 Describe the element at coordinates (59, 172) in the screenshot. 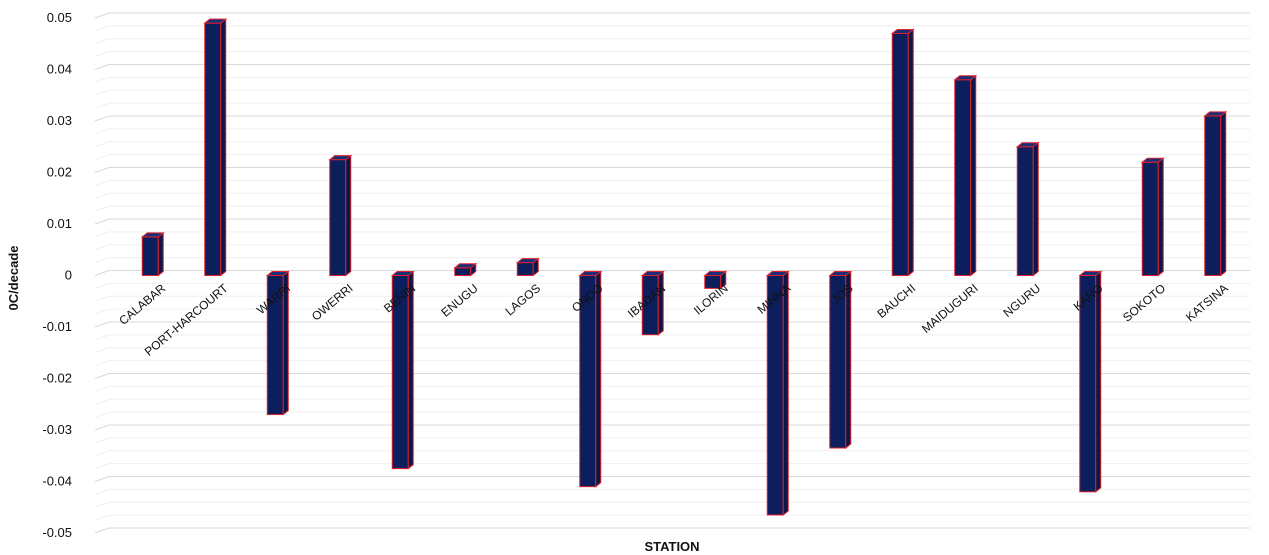

I see `y-tick-label: 0.02` at that location.